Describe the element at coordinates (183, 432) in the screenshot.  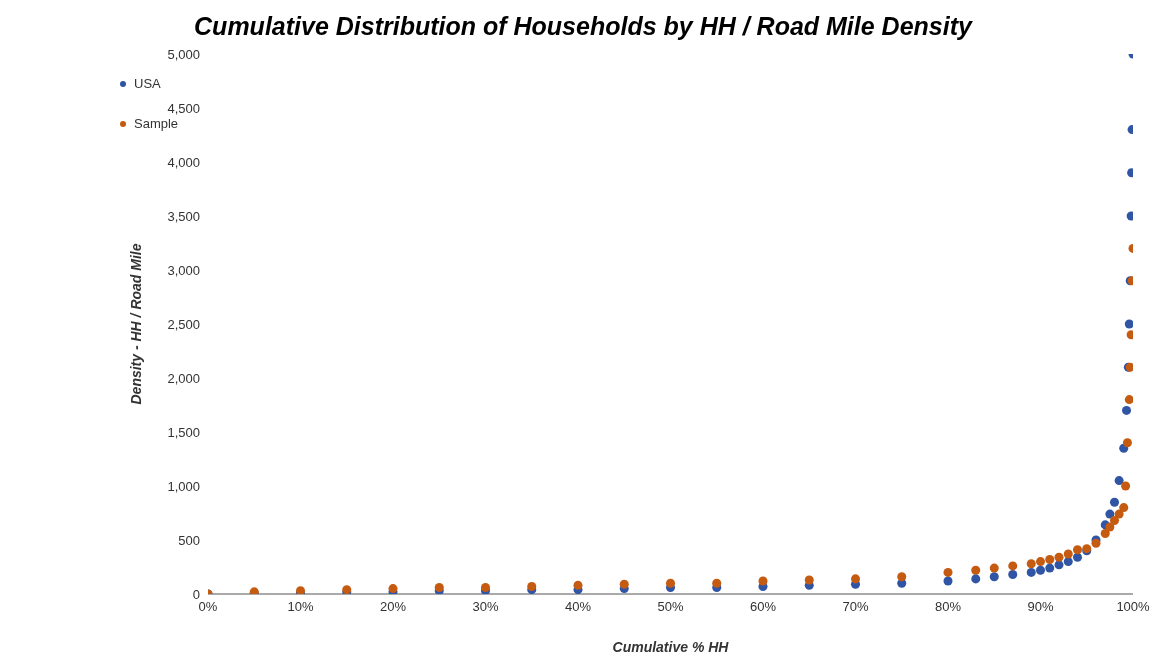
I see `y-tick-label: 1,500` at that location.